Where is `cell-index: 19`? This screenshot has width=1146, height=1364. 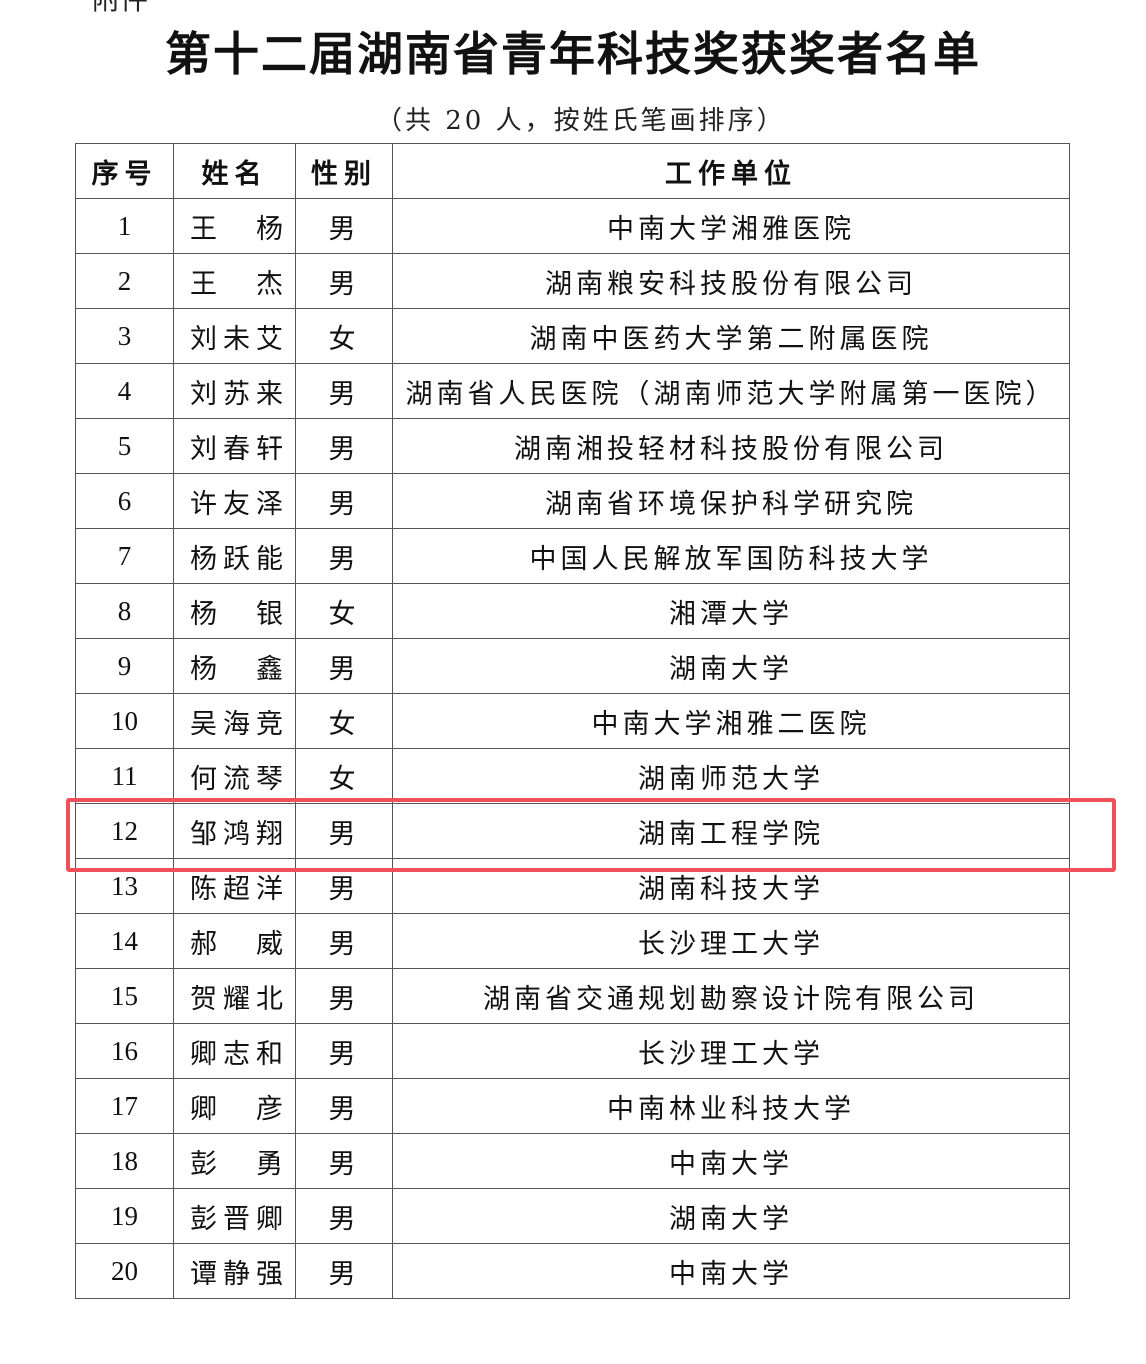 cell-index: 19 is located at coordinates (124, 1216).